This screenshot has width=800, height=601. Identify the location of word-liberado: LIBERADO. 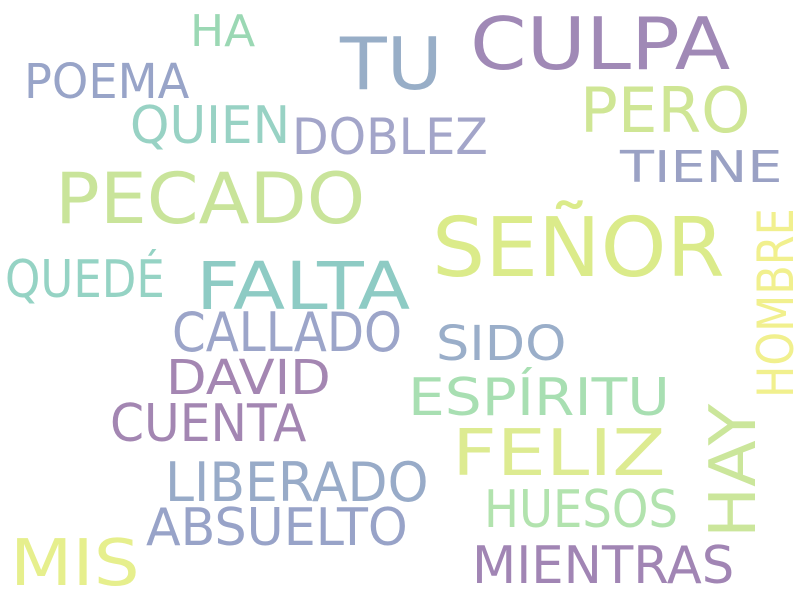
(297, 482).